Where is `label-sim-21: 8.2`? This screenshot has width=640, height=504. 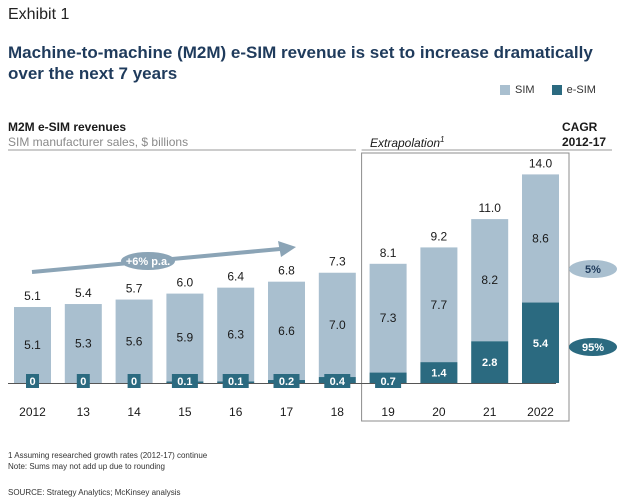 label-sim-21: 8.2 is located at coordinates (489, 280).